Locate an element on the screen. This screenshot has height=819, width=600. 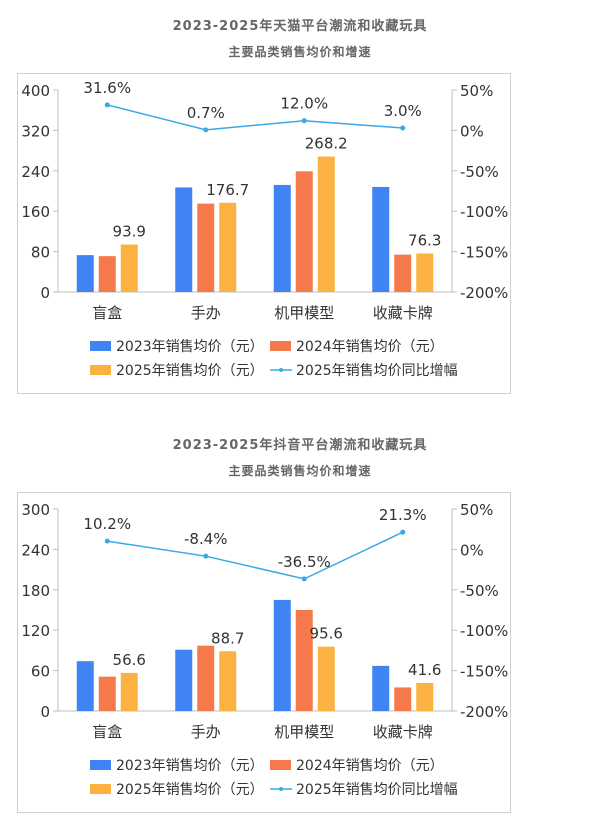
line-data-label: 21.3% is located at coordinates (403, 515).